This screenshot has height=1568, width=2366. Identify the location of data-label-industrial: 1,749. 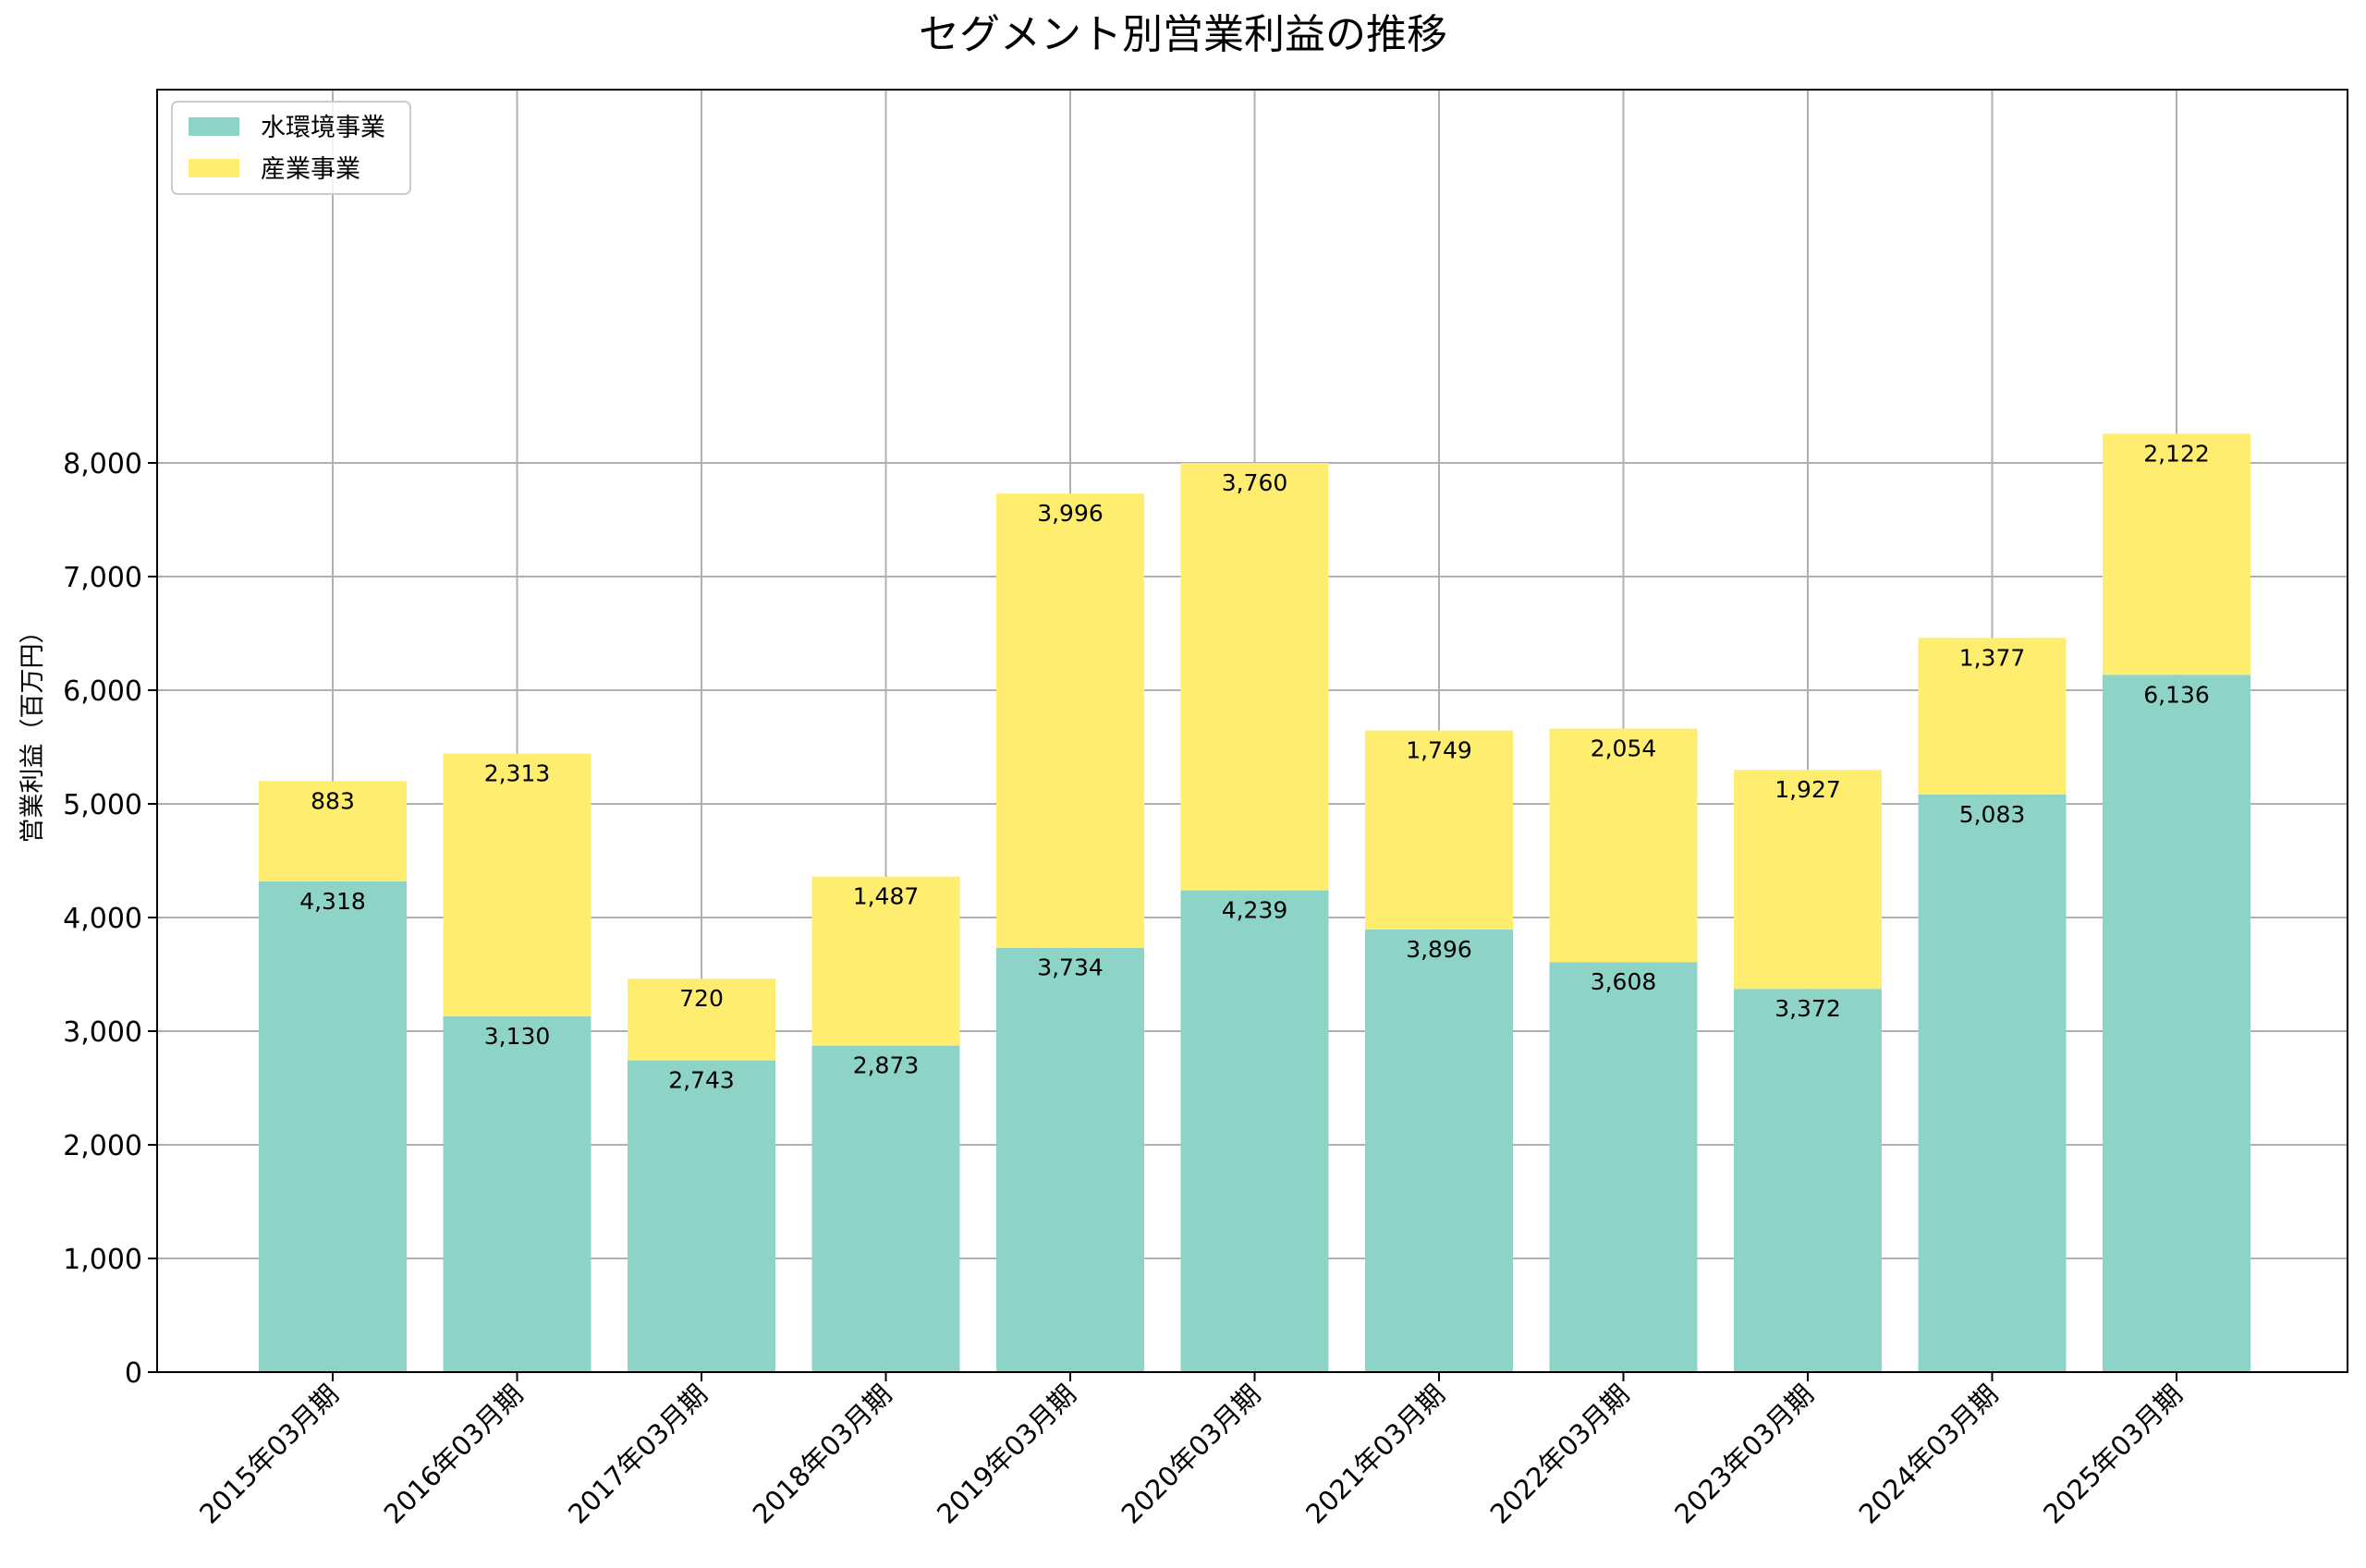
(1439, 750).